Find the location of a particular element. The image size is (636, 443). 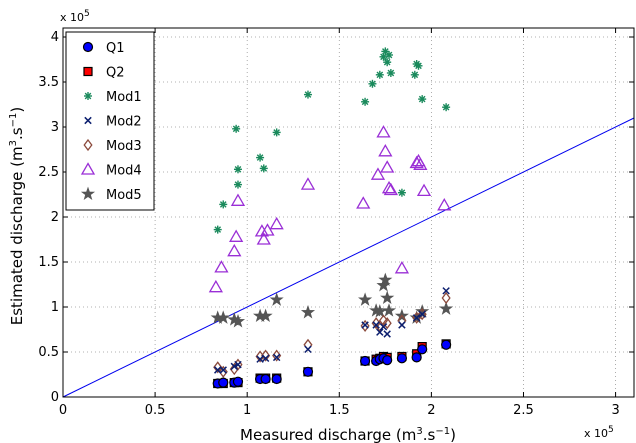

x-tick-label: 1 is located at coordinates (247, 410).